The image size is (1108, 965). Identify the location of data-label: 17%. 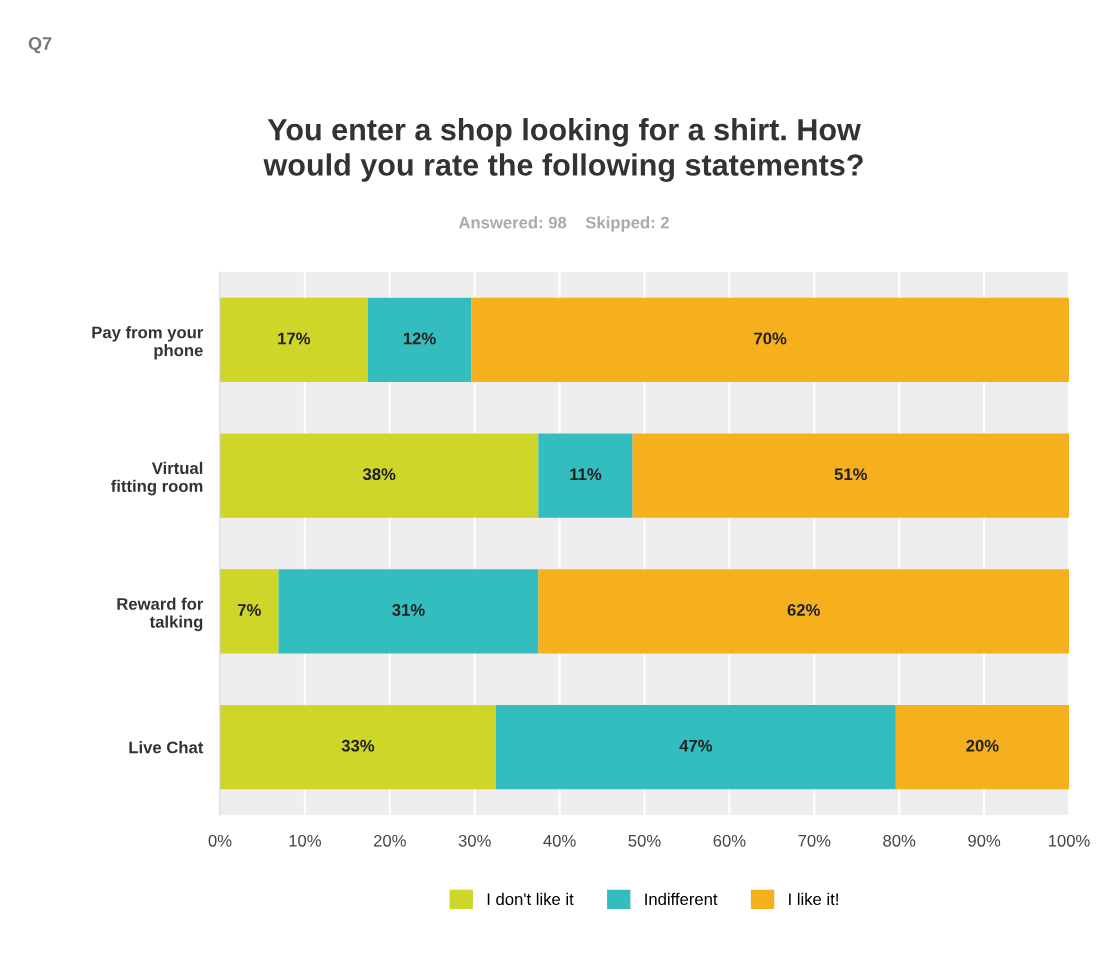
(294, 338).